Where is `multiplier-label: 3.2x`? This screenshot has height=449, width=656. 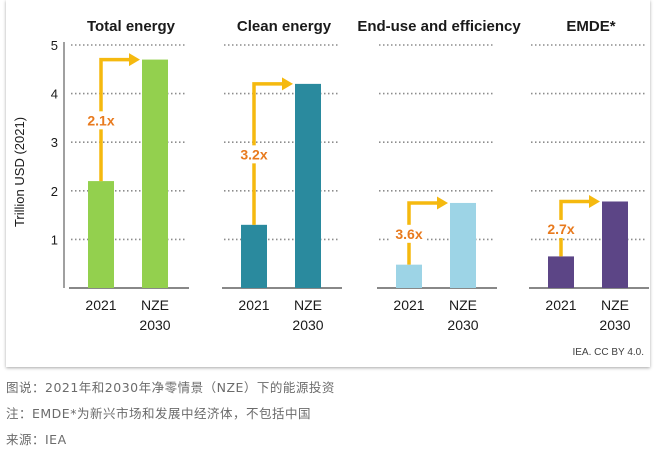 multiplier-label: 3.2x is located at coordinates (253, 154).